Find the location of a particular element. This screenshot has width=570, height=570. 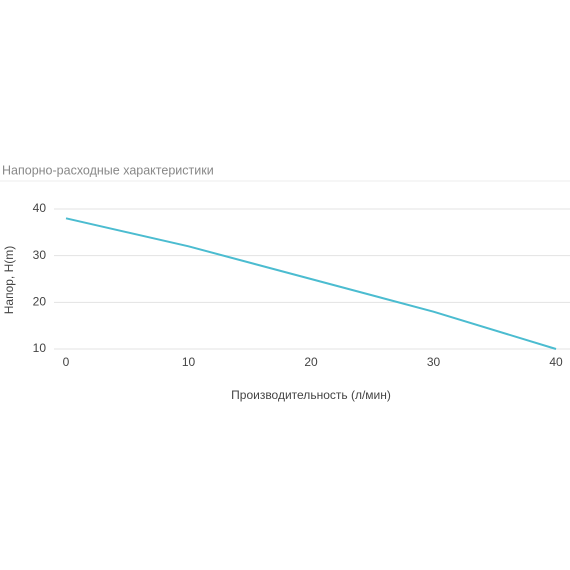

y-tick-label: 20 is located at coordinates (40, 302).